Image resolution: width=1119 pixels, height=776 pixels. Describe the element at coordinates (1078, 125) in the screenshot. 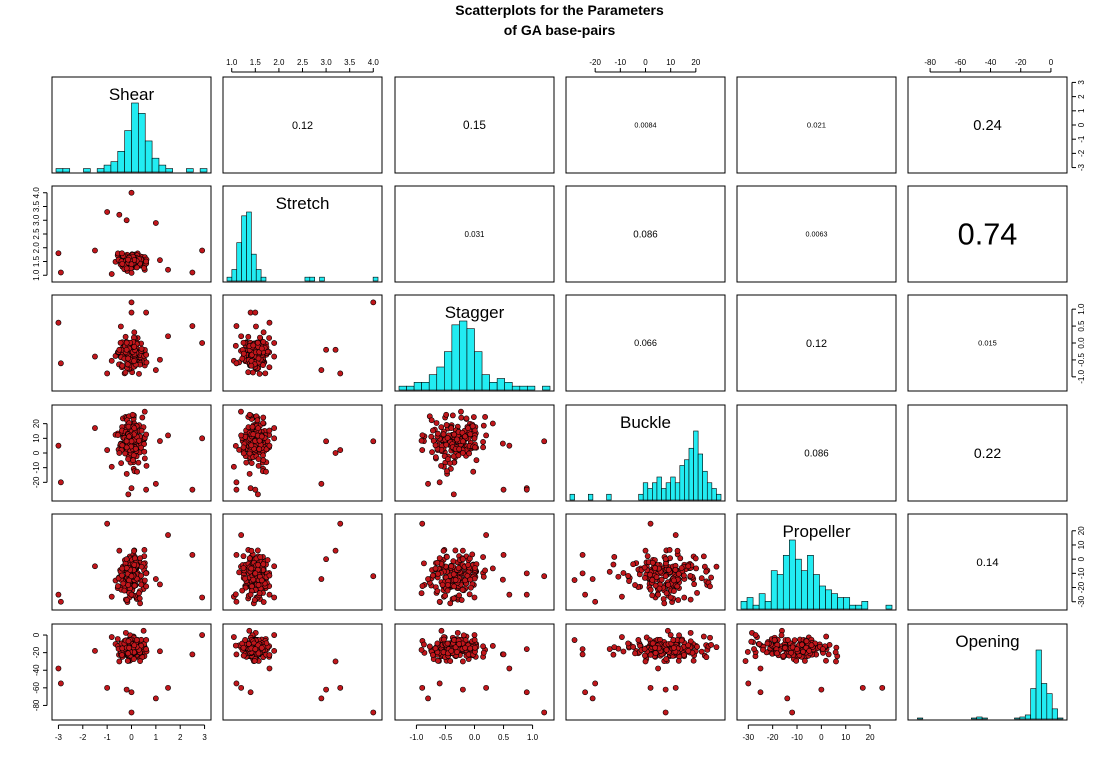

I see `y-axis-right-shear: -3 -2 -1 0 1 2 3` at that location.